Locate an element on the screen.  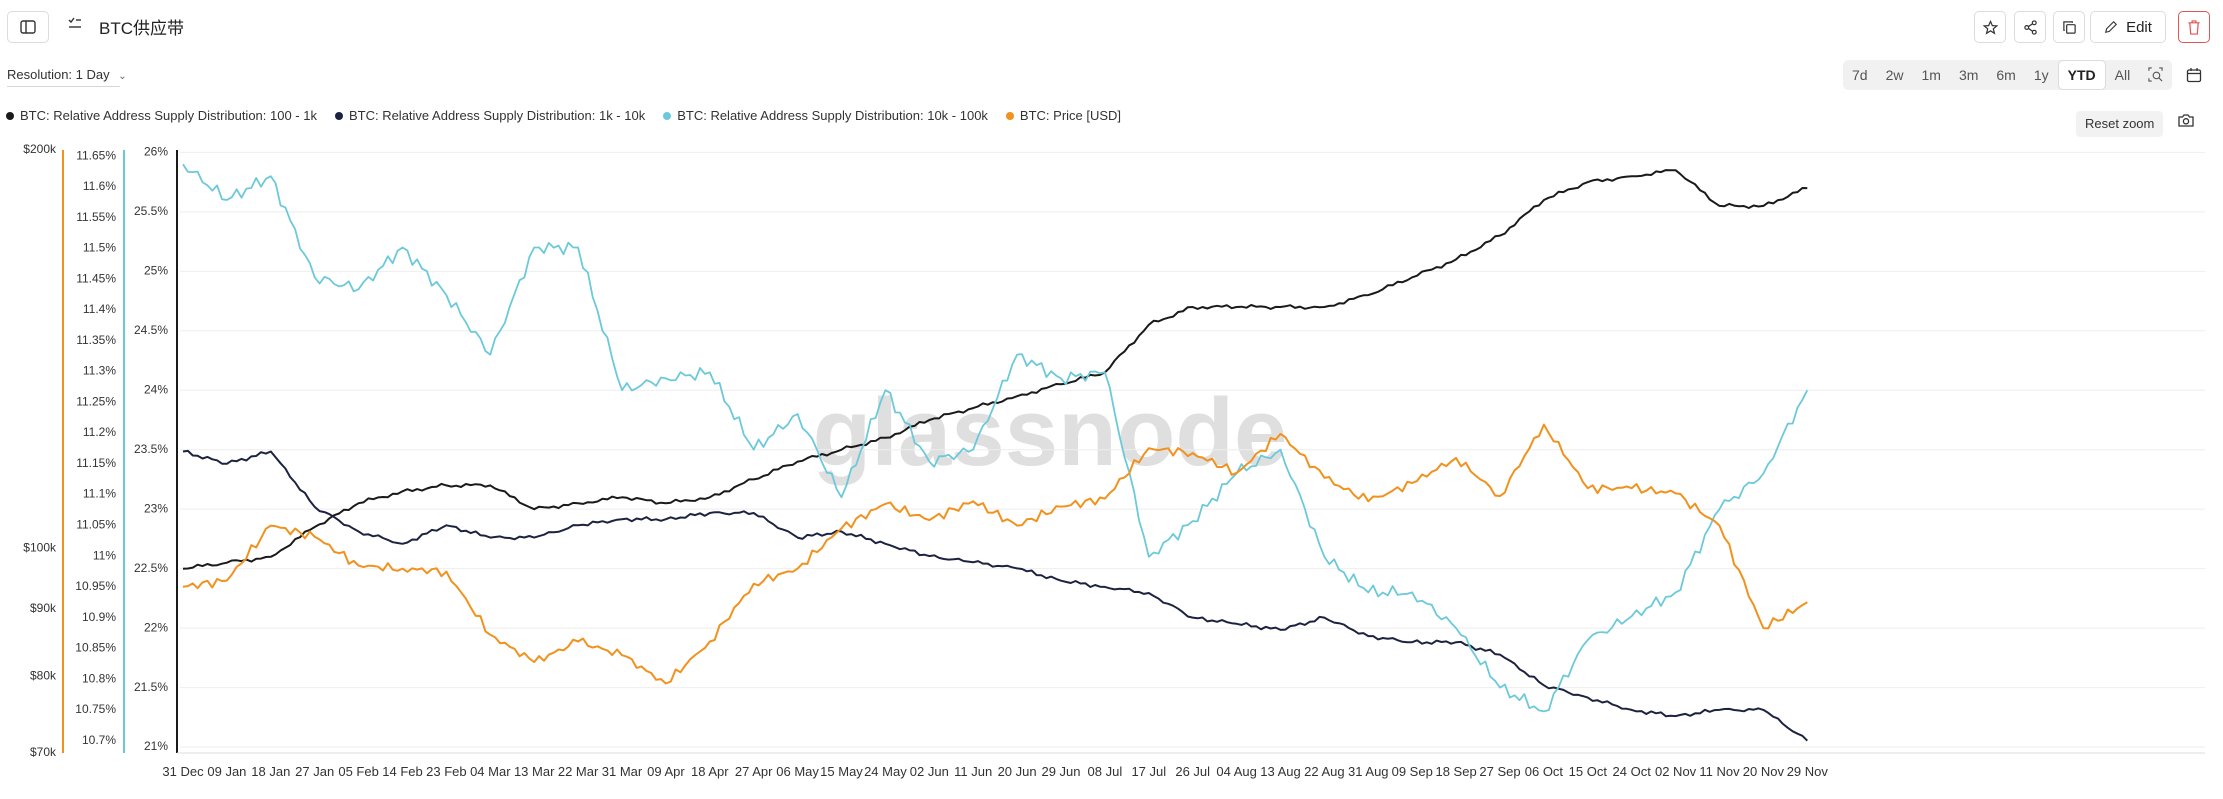
range-tab-6m: 6m is located at coordinates (2006, 75).